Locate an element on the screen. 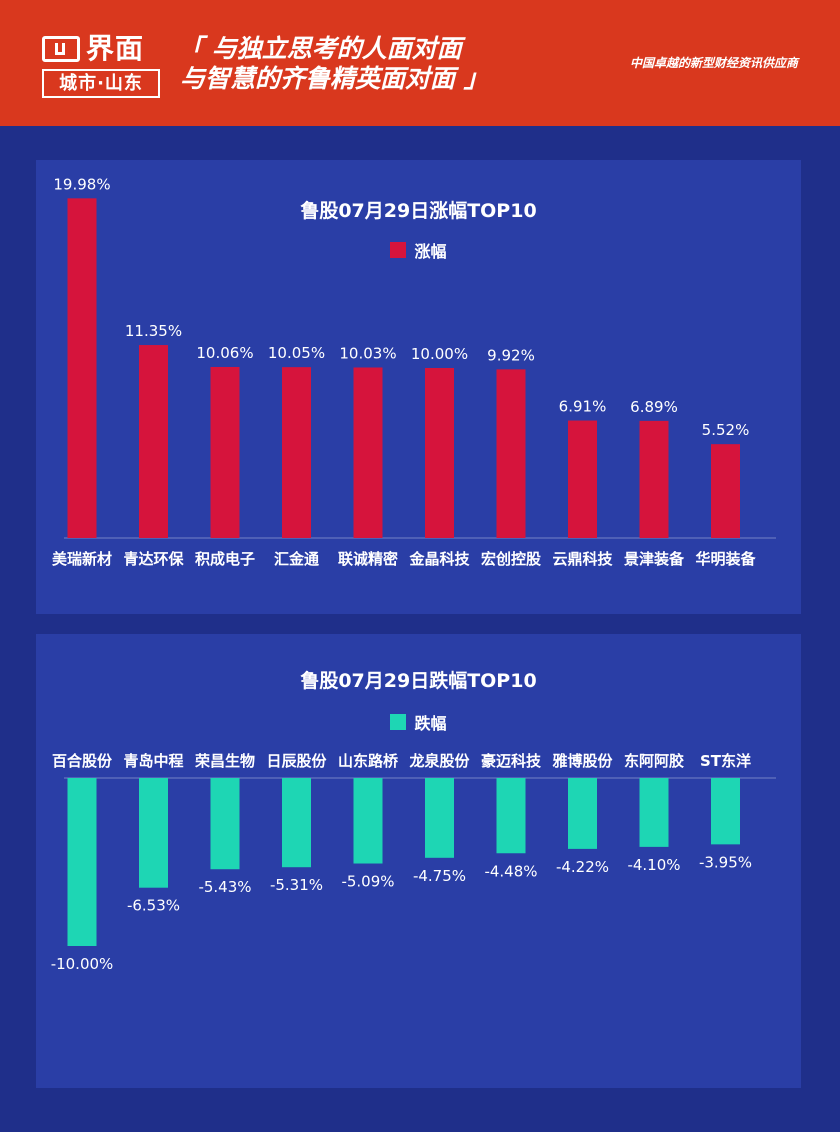 The width and height of the screenshot is (840, 1132). category-label: 美瑞新材 is located at coordinates (82, 559).